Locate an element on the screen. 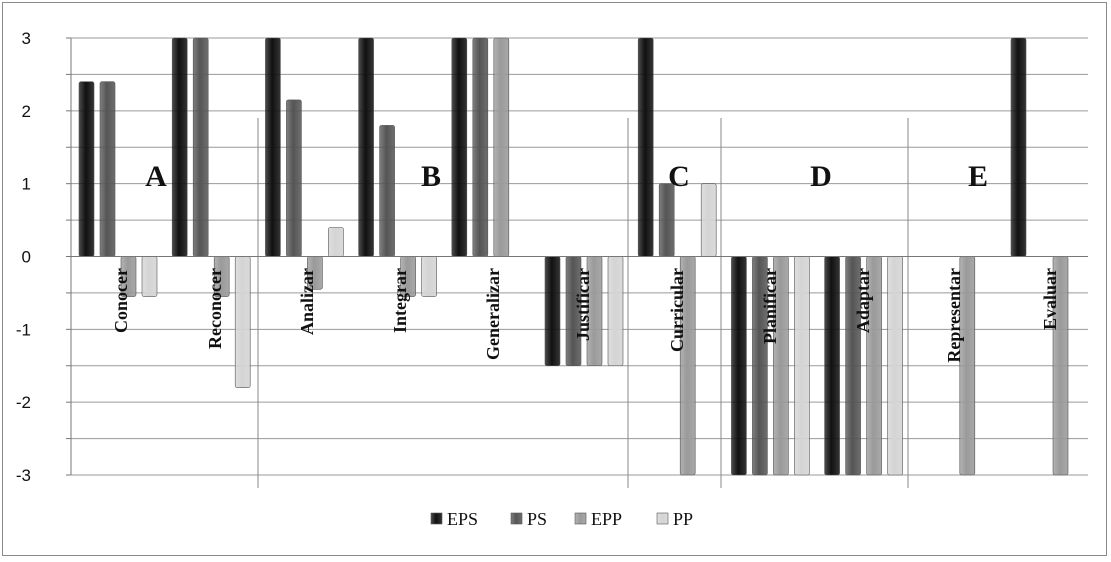 This screenshot has height=562, width=1111. y-tick-label: -1 is located at coordinates (23, 329).